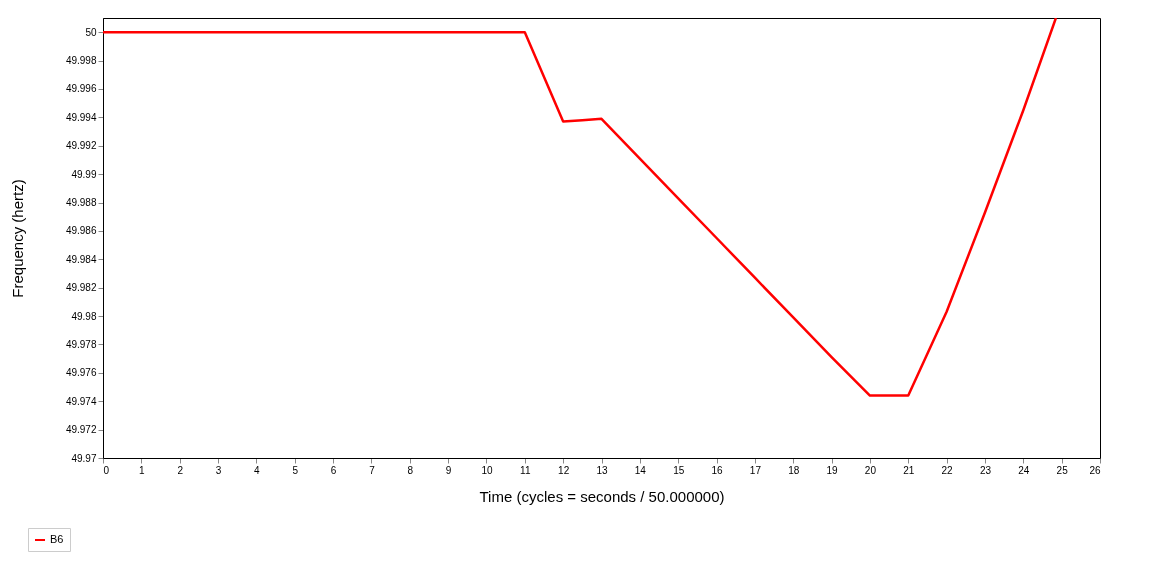 Image resolution: width=1153 pixels, height=571 pixels. I want to click on x-tick-label: 16, so click(717, 470).